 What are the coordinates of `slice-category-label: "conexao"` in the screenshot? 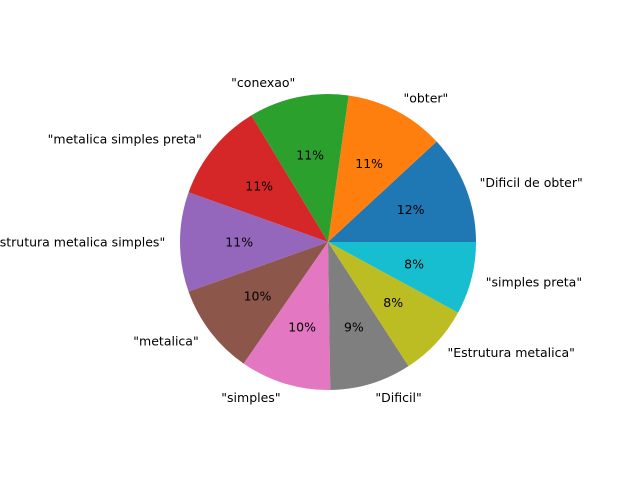 It's located at (263, 82).